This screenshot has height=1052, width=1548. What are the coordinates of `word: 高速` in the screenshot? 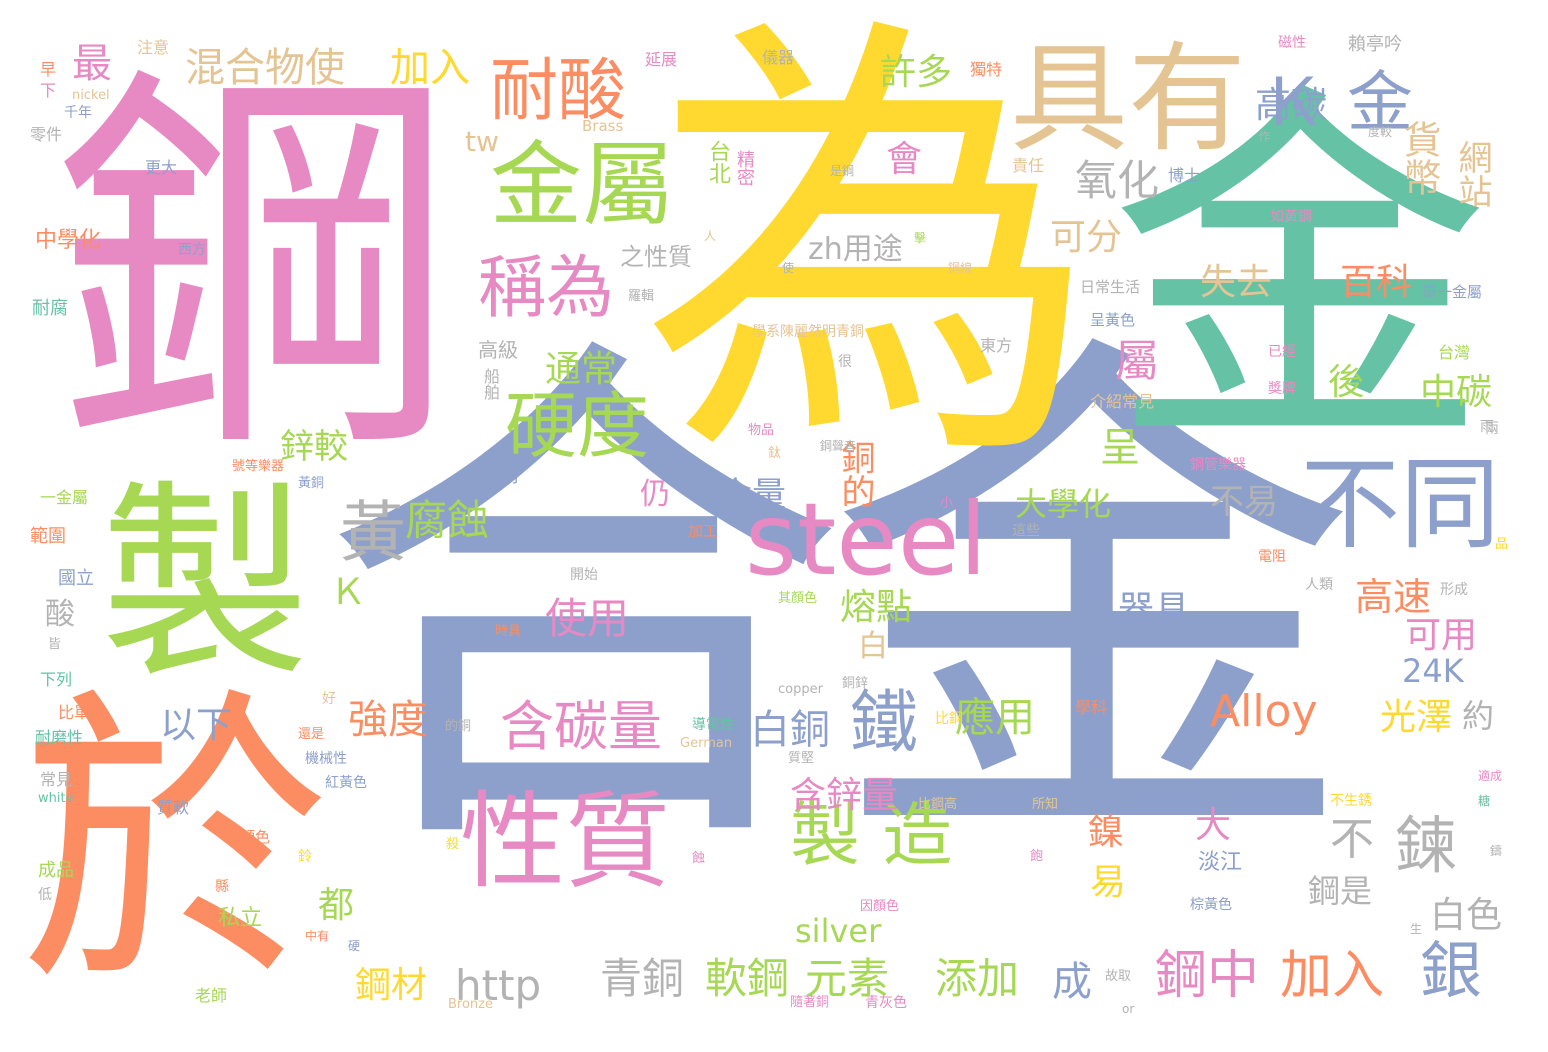 It's located at (1393, 597).